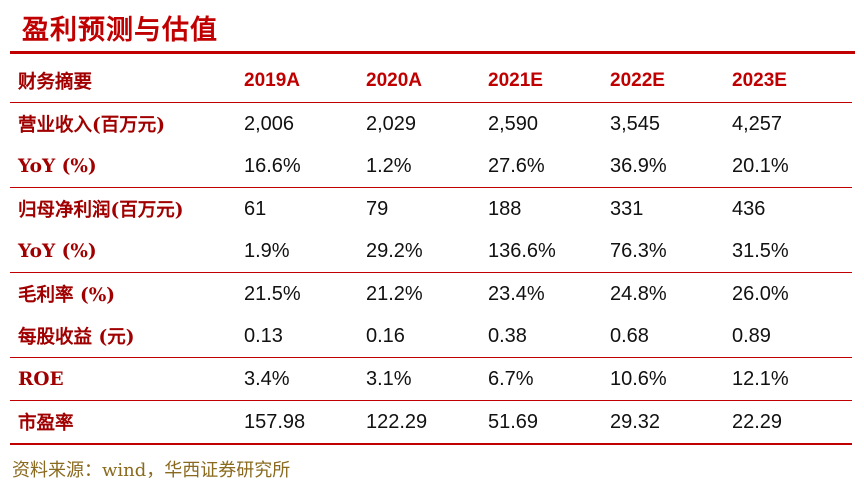 This screenshot has width=864, height=495. I want to click on table-cell: 2,006, so click(269, 123).